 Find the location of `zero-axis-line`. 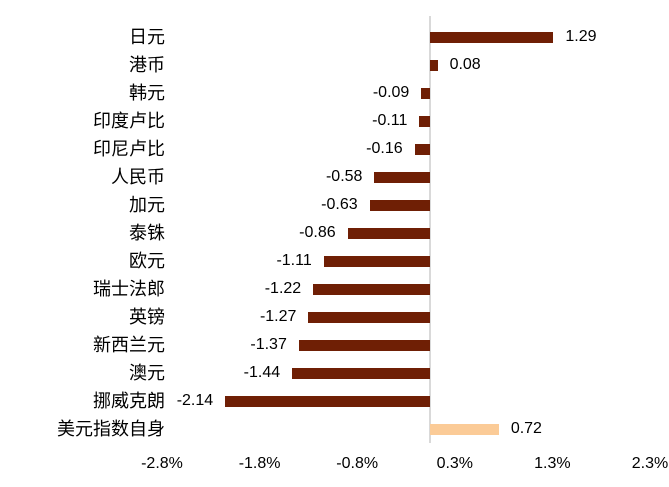

zero-axis-line is located at coordinates (429, 229).